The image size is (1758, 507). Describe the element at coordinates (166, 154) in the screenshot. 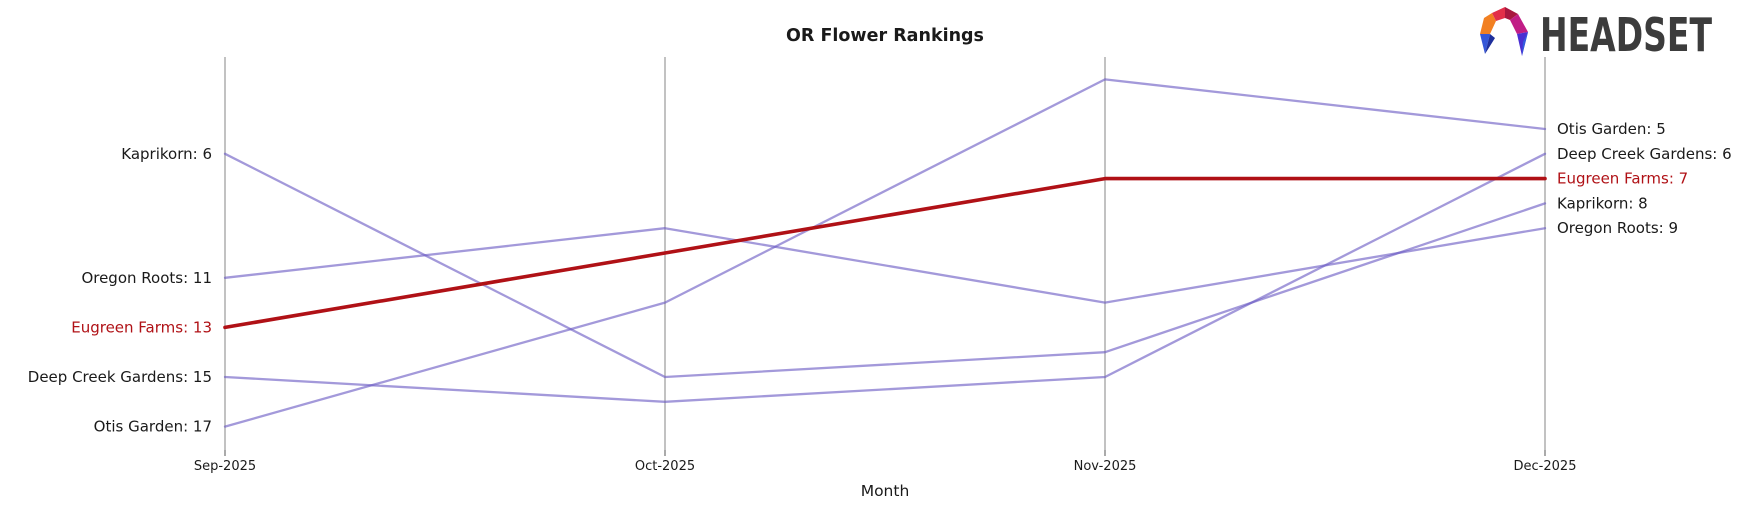

I see `series-label-left-kaprikorn: Kaprikorn: 6` at that location.